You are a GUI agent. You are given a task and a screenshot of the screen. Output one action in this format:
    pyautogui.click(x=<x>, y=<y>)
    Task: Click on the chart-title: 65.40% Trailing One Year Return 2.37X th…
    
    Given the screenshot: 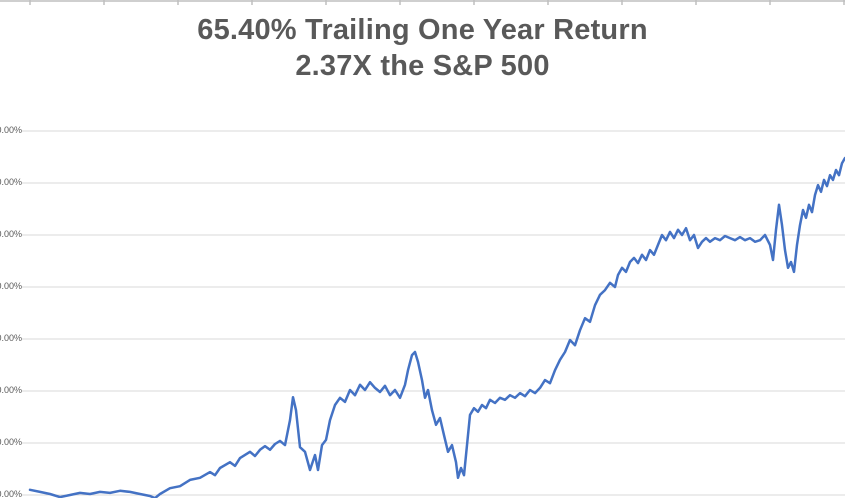 What is the action you would take?
    pyautogui.click(x=422, y=48)
    